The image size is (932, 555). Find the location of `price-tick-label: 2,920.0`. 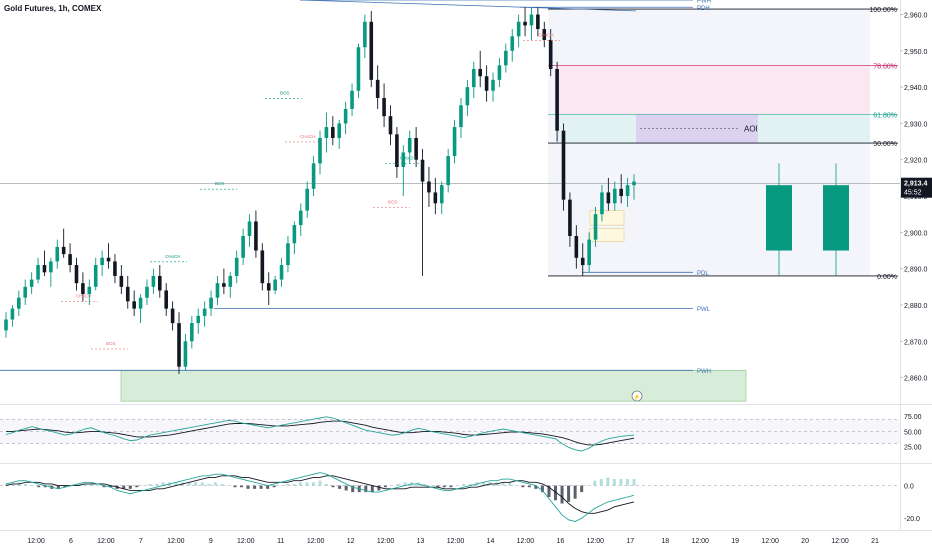

price-tick-label: 2,920.0 is located at coordinates (915, 161).